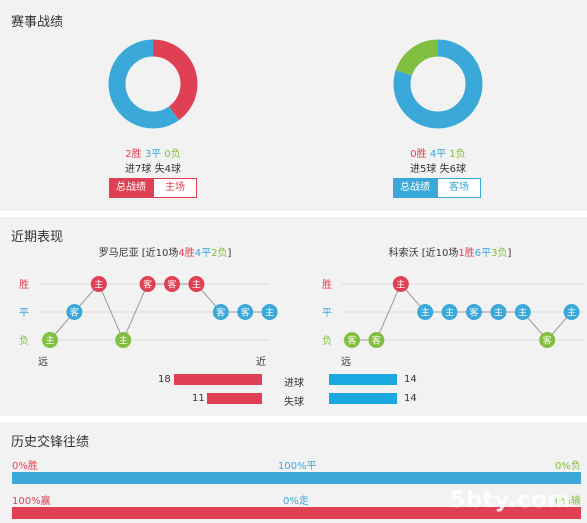  What do you see at coordinates (50, 442) in the screenshot?
I see `history-title: 历史交锋往绩` at bounding box center [50, 442].